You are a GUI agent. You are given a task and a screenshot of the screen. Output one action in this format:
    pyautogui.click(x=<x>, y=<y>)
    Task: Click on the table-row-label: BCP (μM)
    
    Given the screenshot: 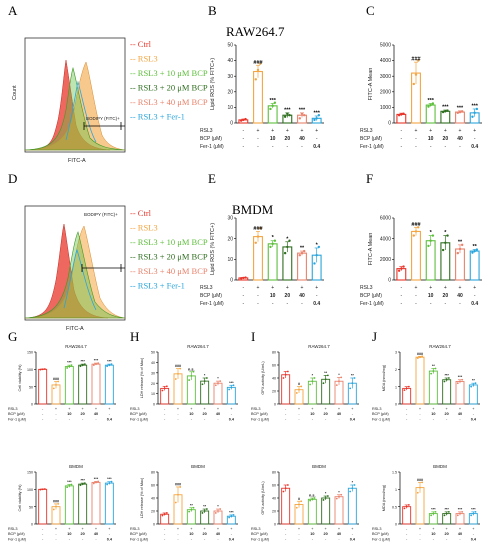 What is the action you would take?
    pyautogui.click(x=380, y=534)
    